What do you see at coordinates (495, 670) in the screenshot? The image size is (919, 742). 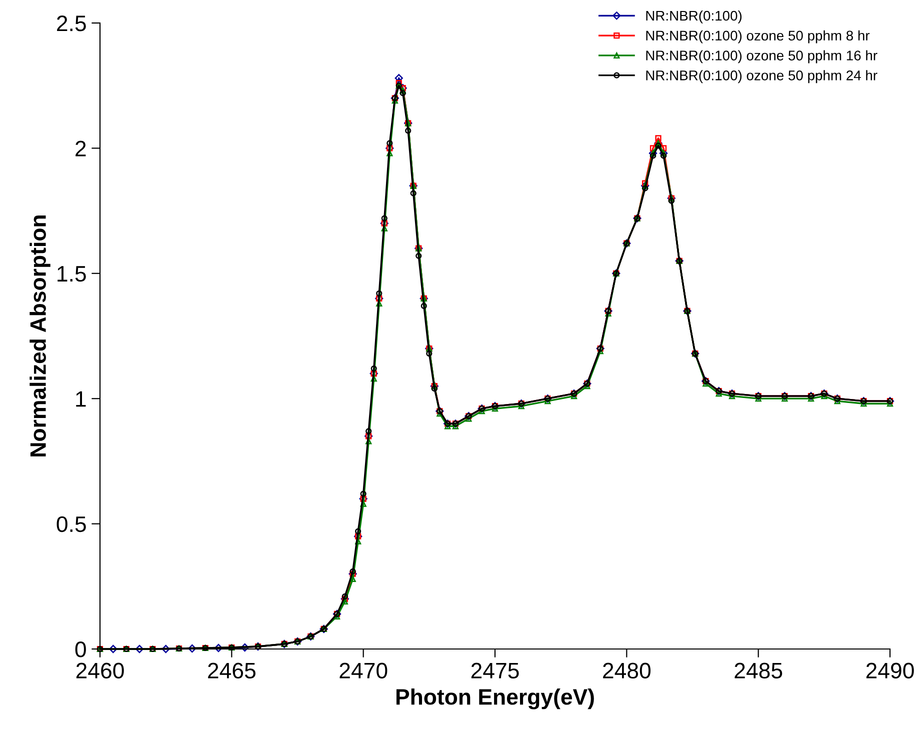 I see `x-tick-label: 2475` at bounding box center [495, 670].